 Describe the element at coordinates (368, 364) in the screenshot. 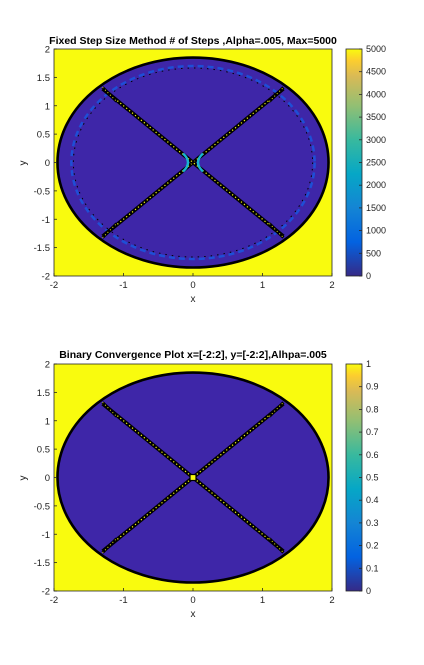

I see `panel-2-colorbar-tick-label: 1` at that location.